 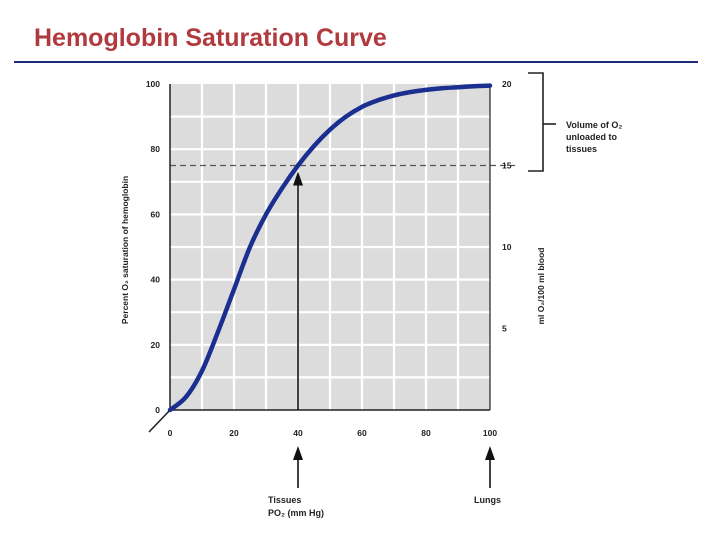 What do you see at coordinates (156, 280) in the screenshot?
I see `y-left-tick-label: 40` at bounding box center [156, 280].